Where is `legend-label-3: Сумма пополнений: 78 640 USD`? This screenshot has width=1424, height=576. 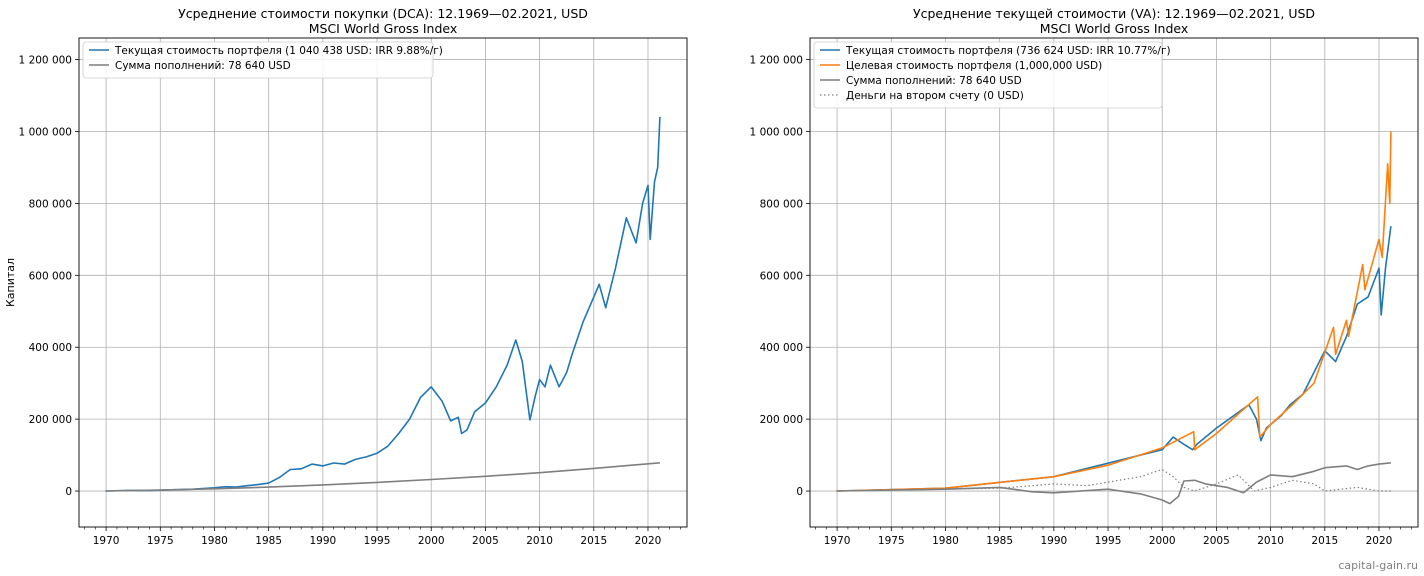
legend-label-3: Сумма пополнений: 78 640 USD is located at coordinates (934, 81).